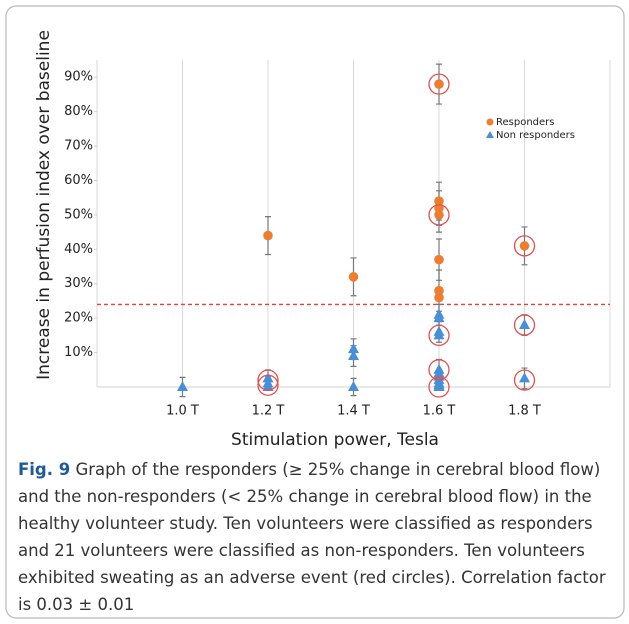 The width and height of the screenshot is (629, 624). What do you see at coordinates (78, 146) in the screenshot?
I see `y-tick-label: 70%` at bounding box center [78, 146].